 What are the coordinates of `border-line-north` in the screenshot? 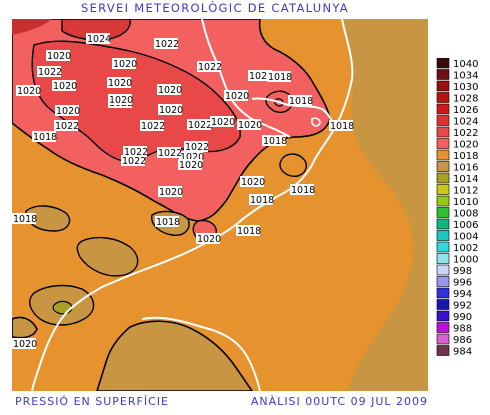 It's located at (293, 113).